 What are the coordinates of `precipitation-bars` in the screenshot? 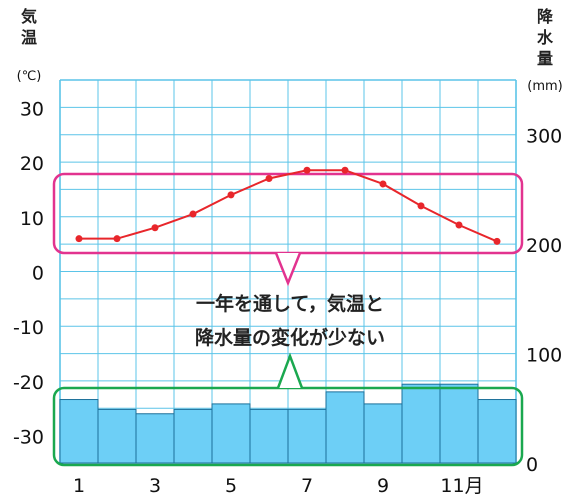 It's located at (288, 423).